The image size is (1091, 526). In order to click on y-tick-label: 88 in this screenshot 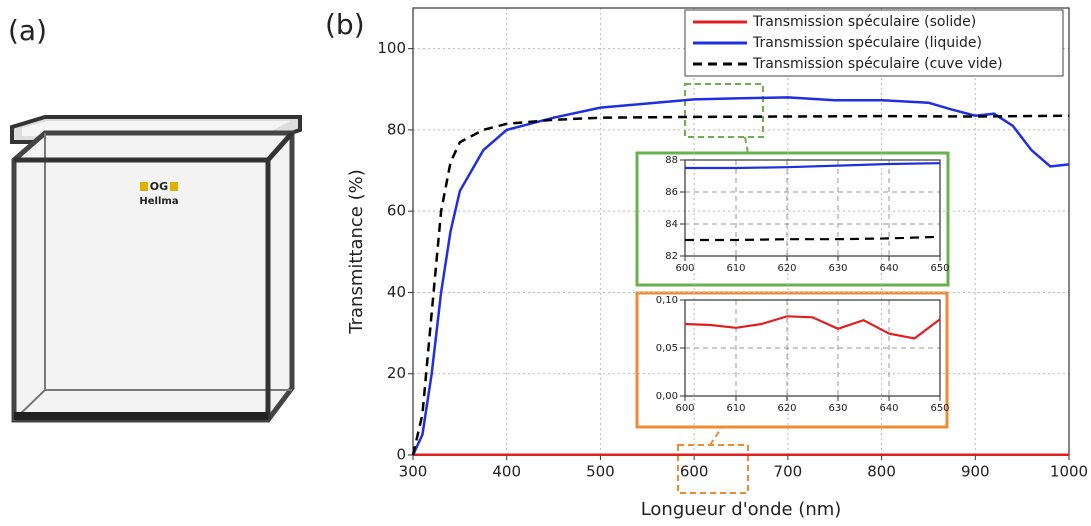, I will do `click(671, 160)`.